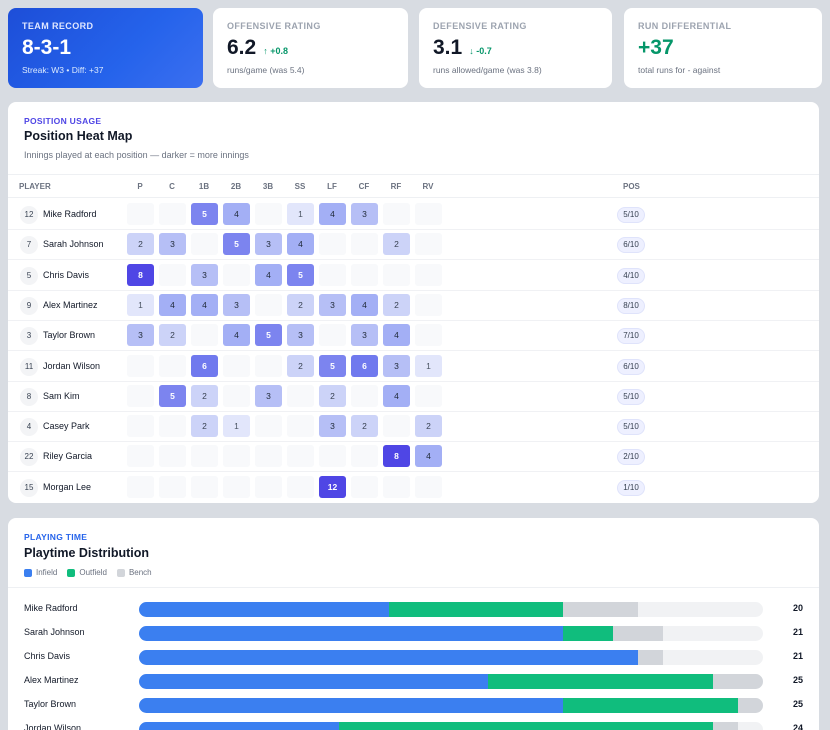 This screenshot has height=730, width=830. I want to click on heatmap-row: 11 Jordan Wilson 6 2 5 6 3 1 6/10, so click(413, 367).